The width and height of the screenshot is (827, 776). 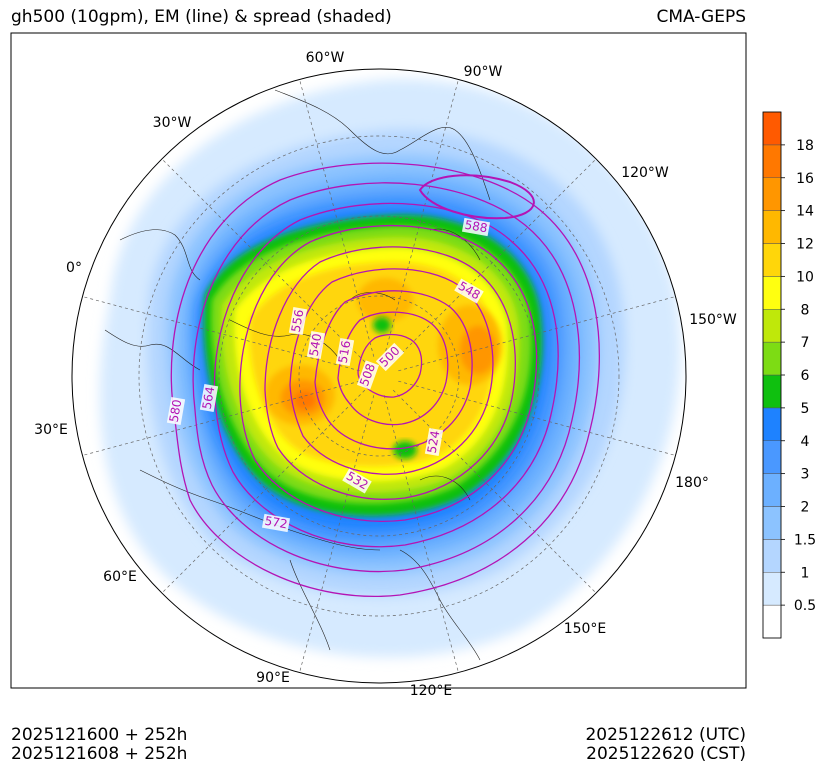 I want to click on colorbar-label: 8, so click(x=805, y=310).